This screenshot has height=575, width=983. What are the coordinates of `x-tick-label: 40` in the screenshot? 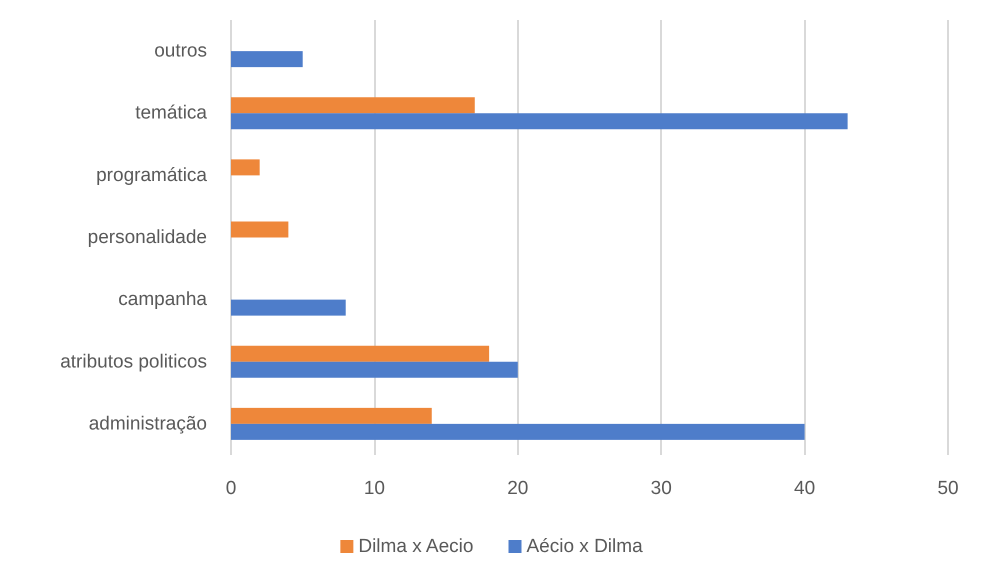 It's located at (805, 488).